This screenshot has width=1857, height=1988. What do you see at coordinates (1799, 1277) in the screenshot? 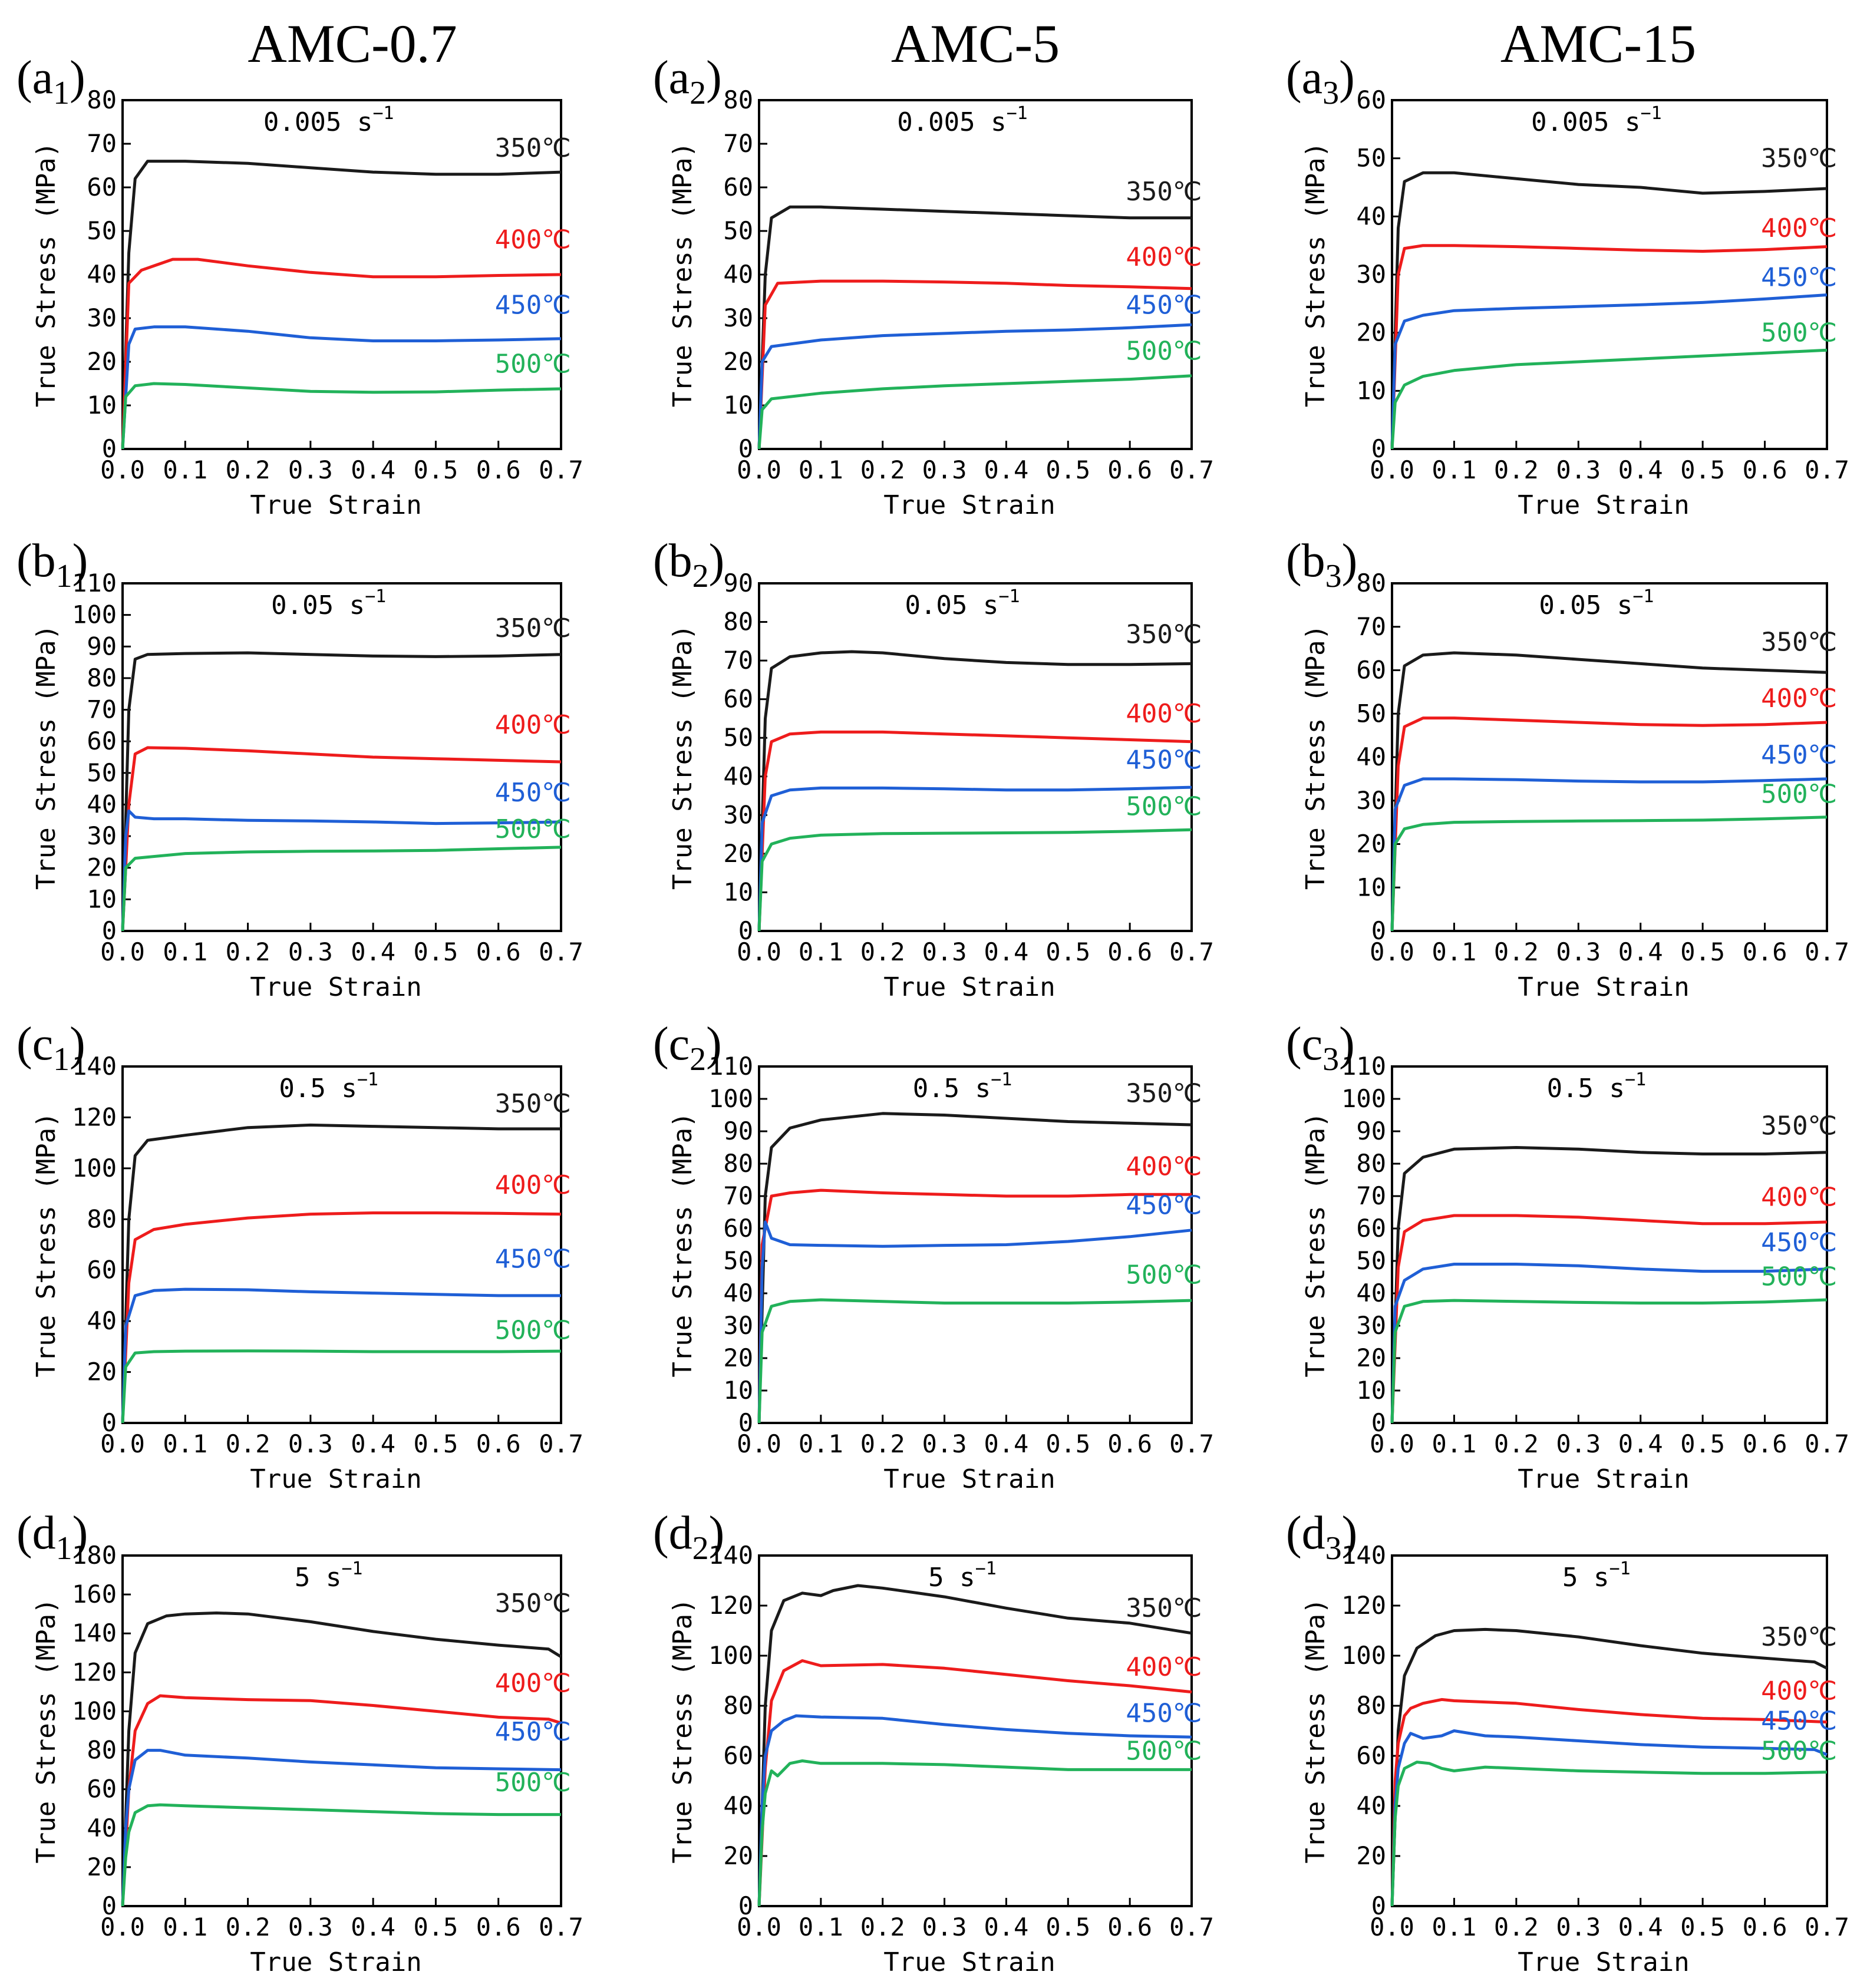
I see `series-label-500C: 500℃` at bounding box center [1799, 1277].